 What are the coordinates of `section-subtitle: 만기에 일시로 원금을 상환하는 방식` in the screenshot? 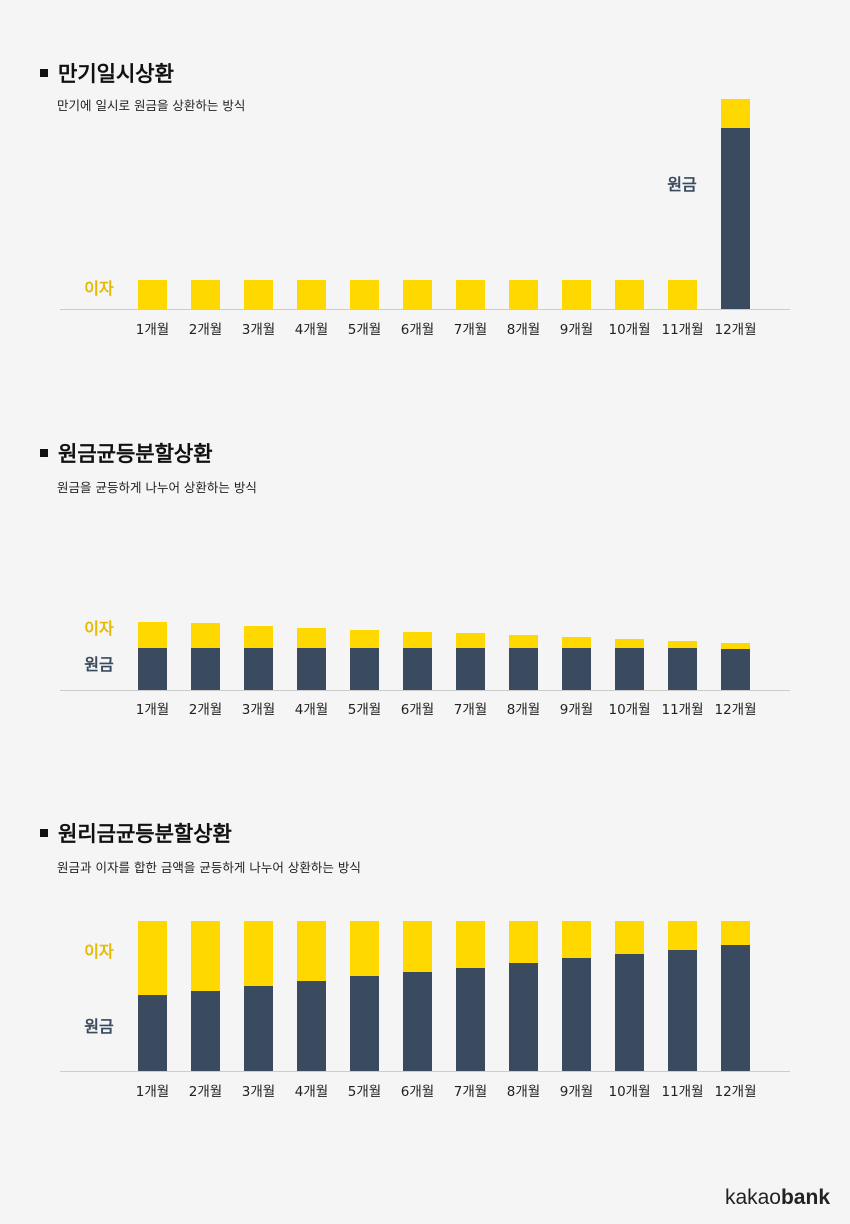 It's located at (151, 105).